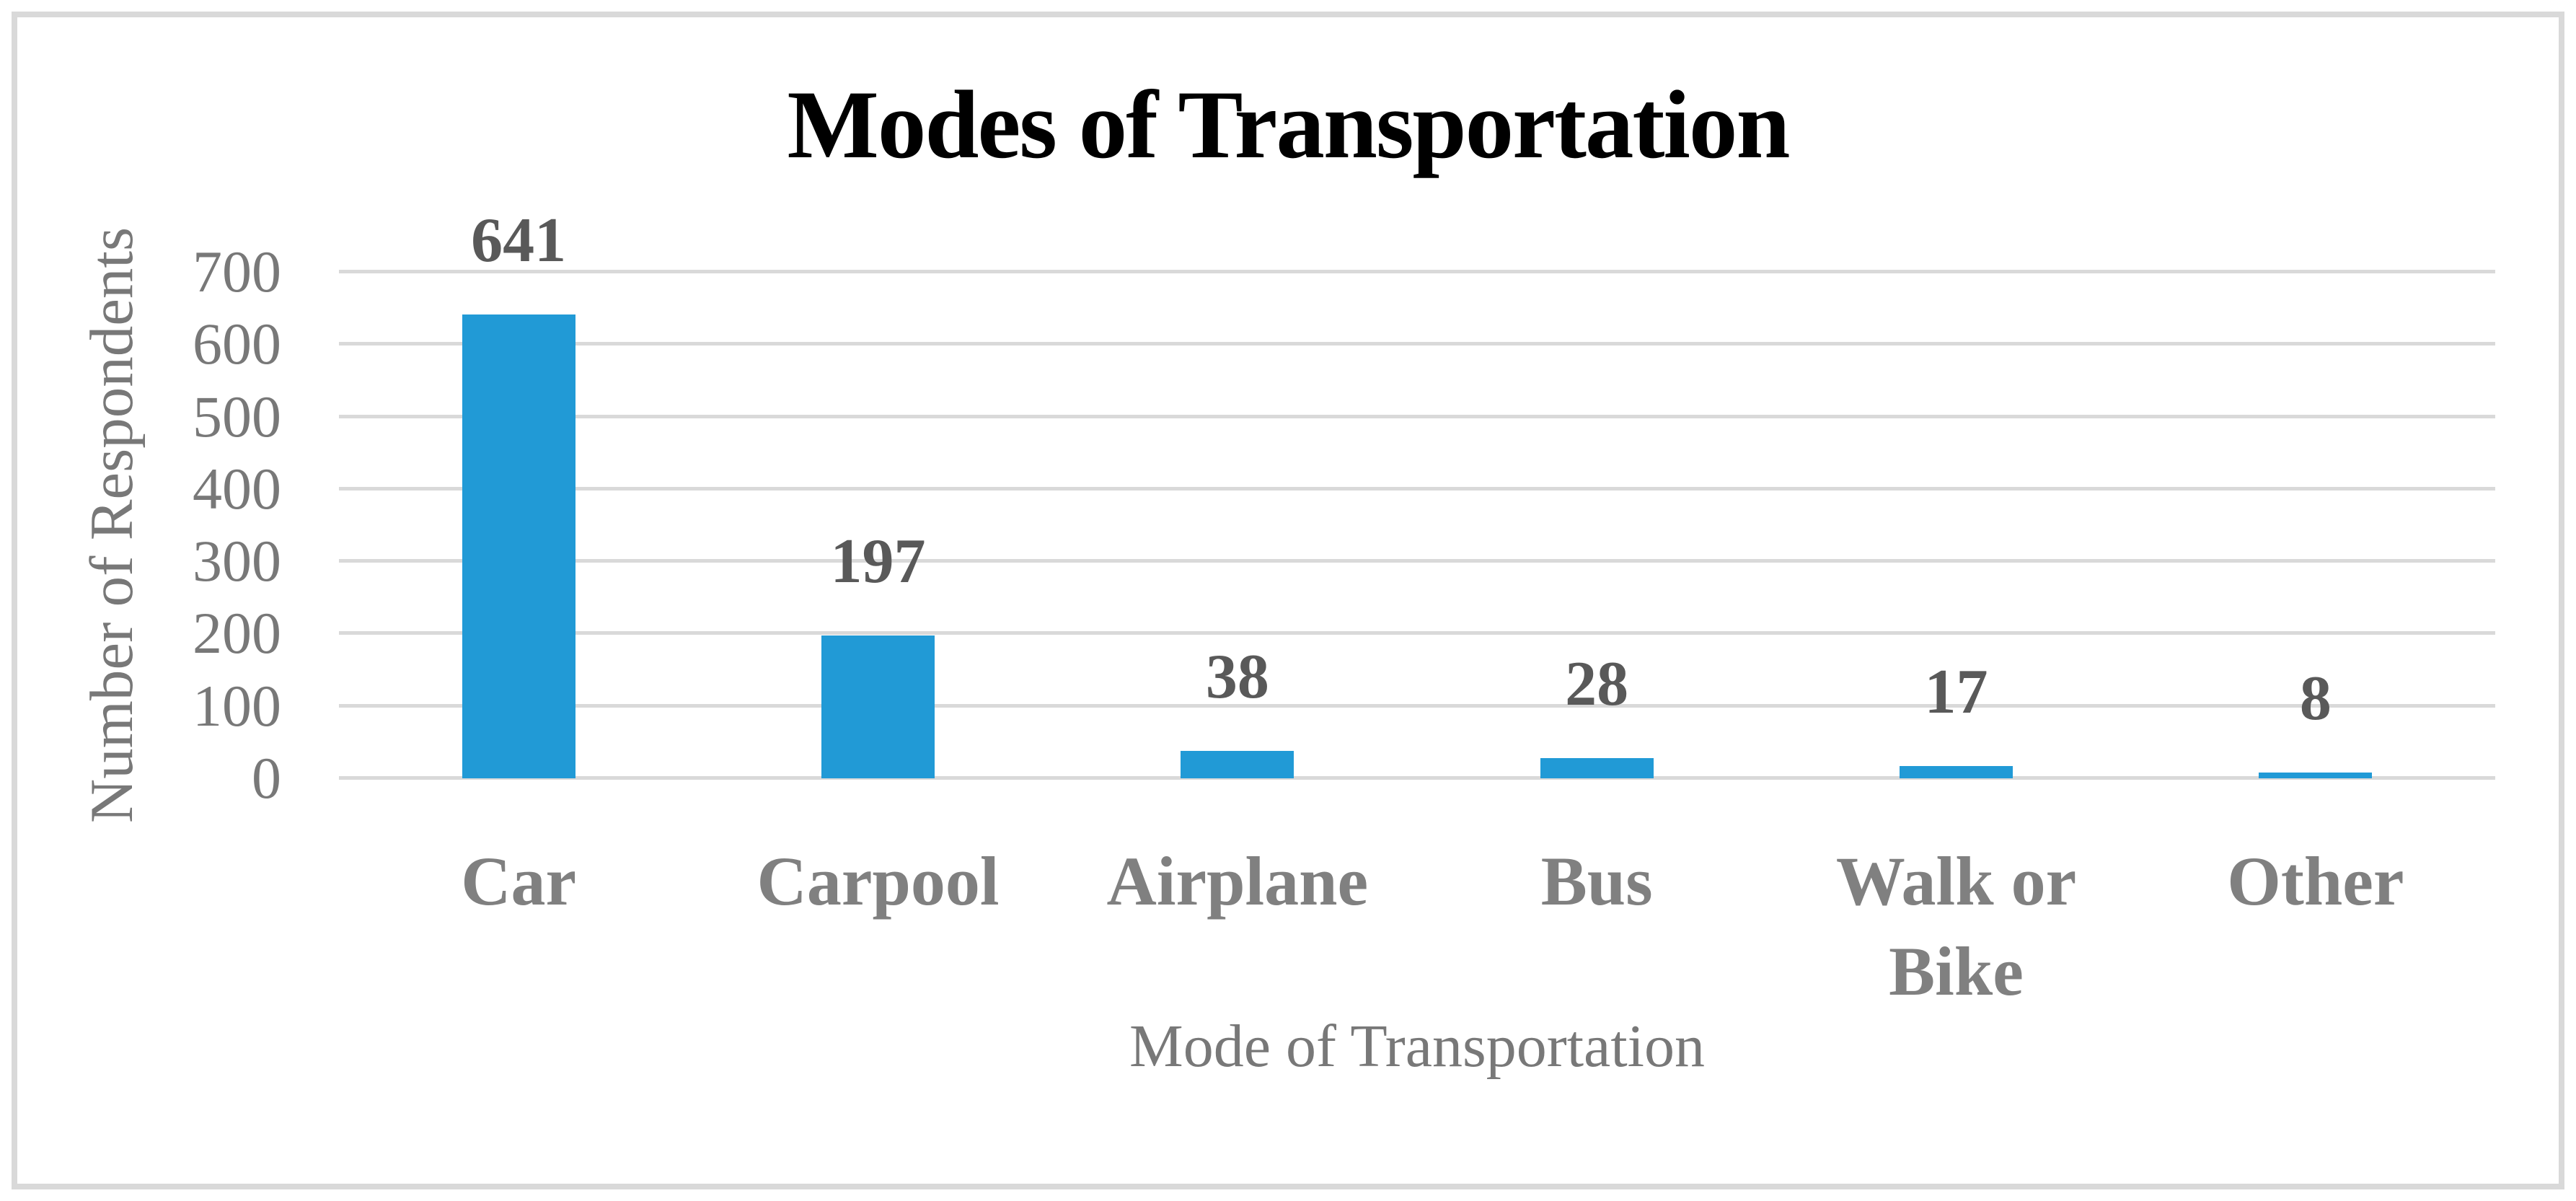 The image size is (2576, 1201). I want to click on y-tick-label-200: 200, so click(237, 633).